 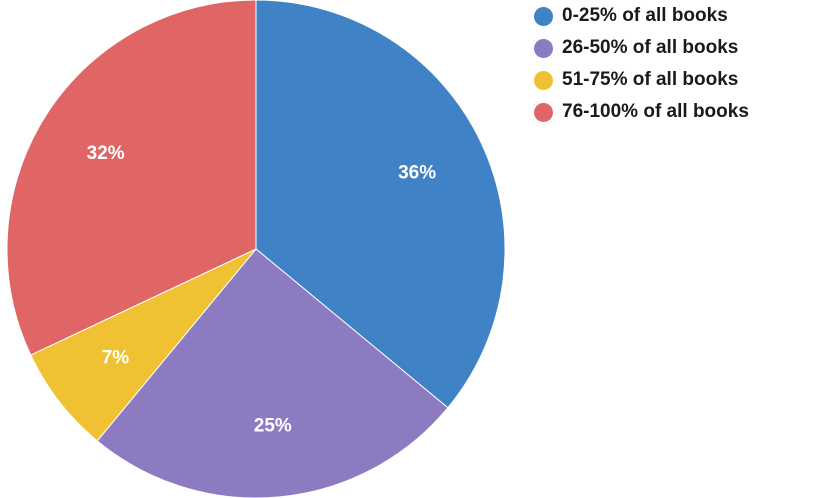 What do you see at coordinates (655, 111) in the screenshot?
I see `legend-label: 76-100% of all books` at bounding box center [655, 111].